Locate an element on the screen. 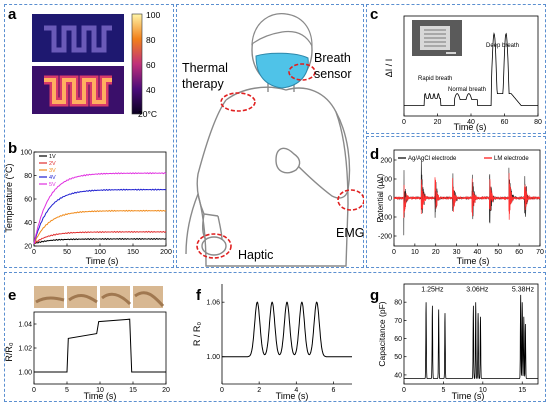 The image size is (550, 407). g-signal is located at coordinates (471, 337).